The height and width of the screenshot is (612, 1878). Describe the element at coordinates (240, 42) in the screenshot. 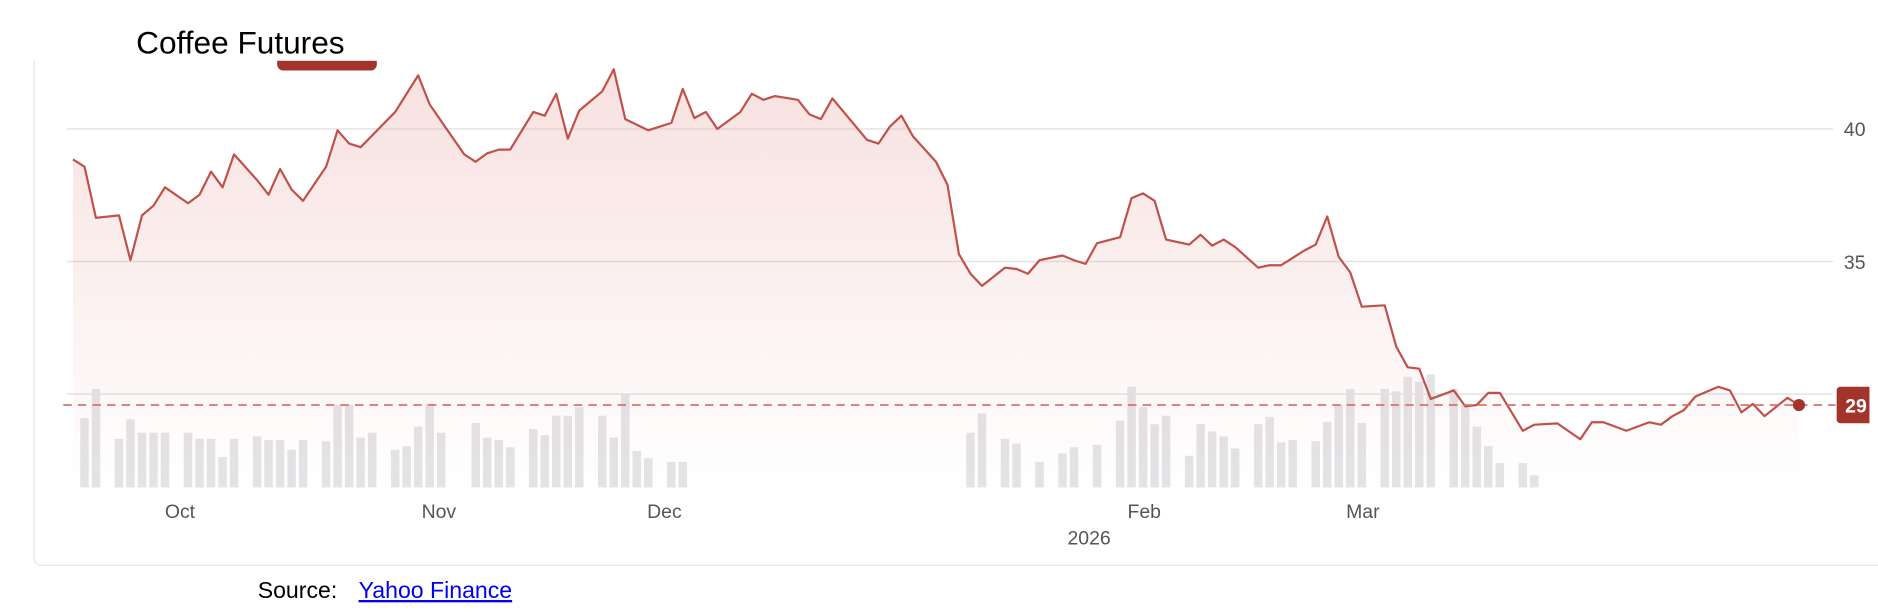

I see `chart-title: Coffee Futures` at that location.